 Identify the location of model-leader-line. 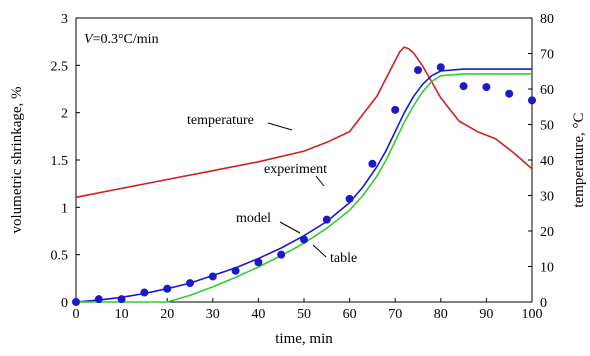
(290, 227).